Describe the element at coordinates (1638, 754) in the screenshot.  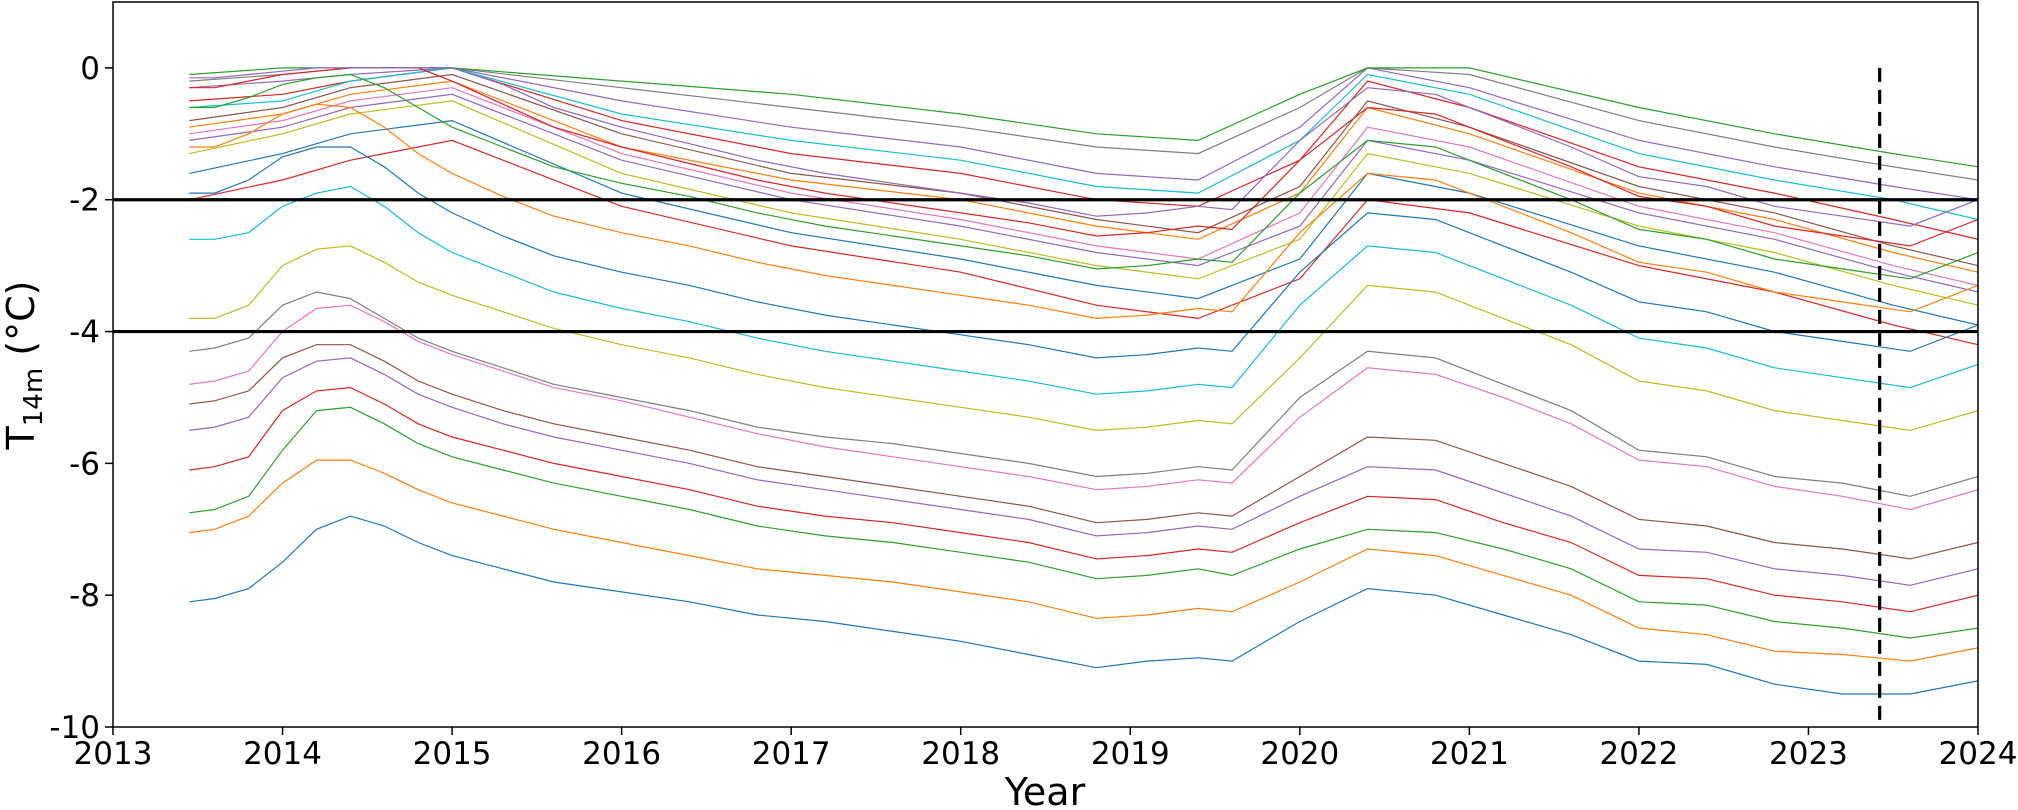
I see `x-tick-label: 2022` at that location.